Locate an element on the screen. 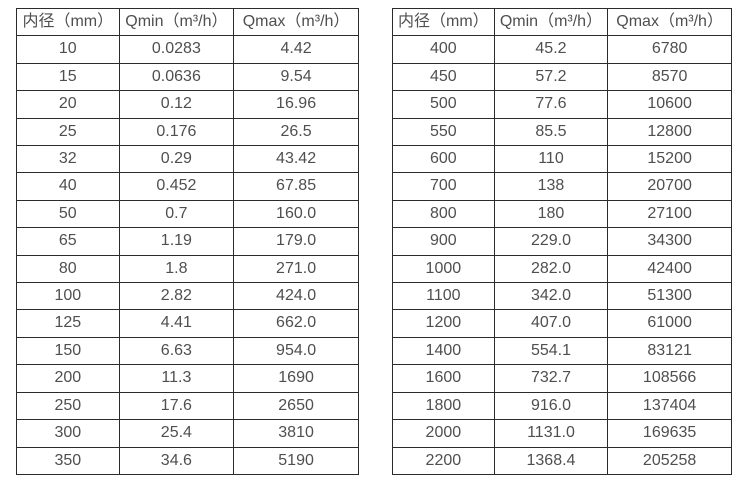  table-cell: 2650 is located at coordinates (296, 406).